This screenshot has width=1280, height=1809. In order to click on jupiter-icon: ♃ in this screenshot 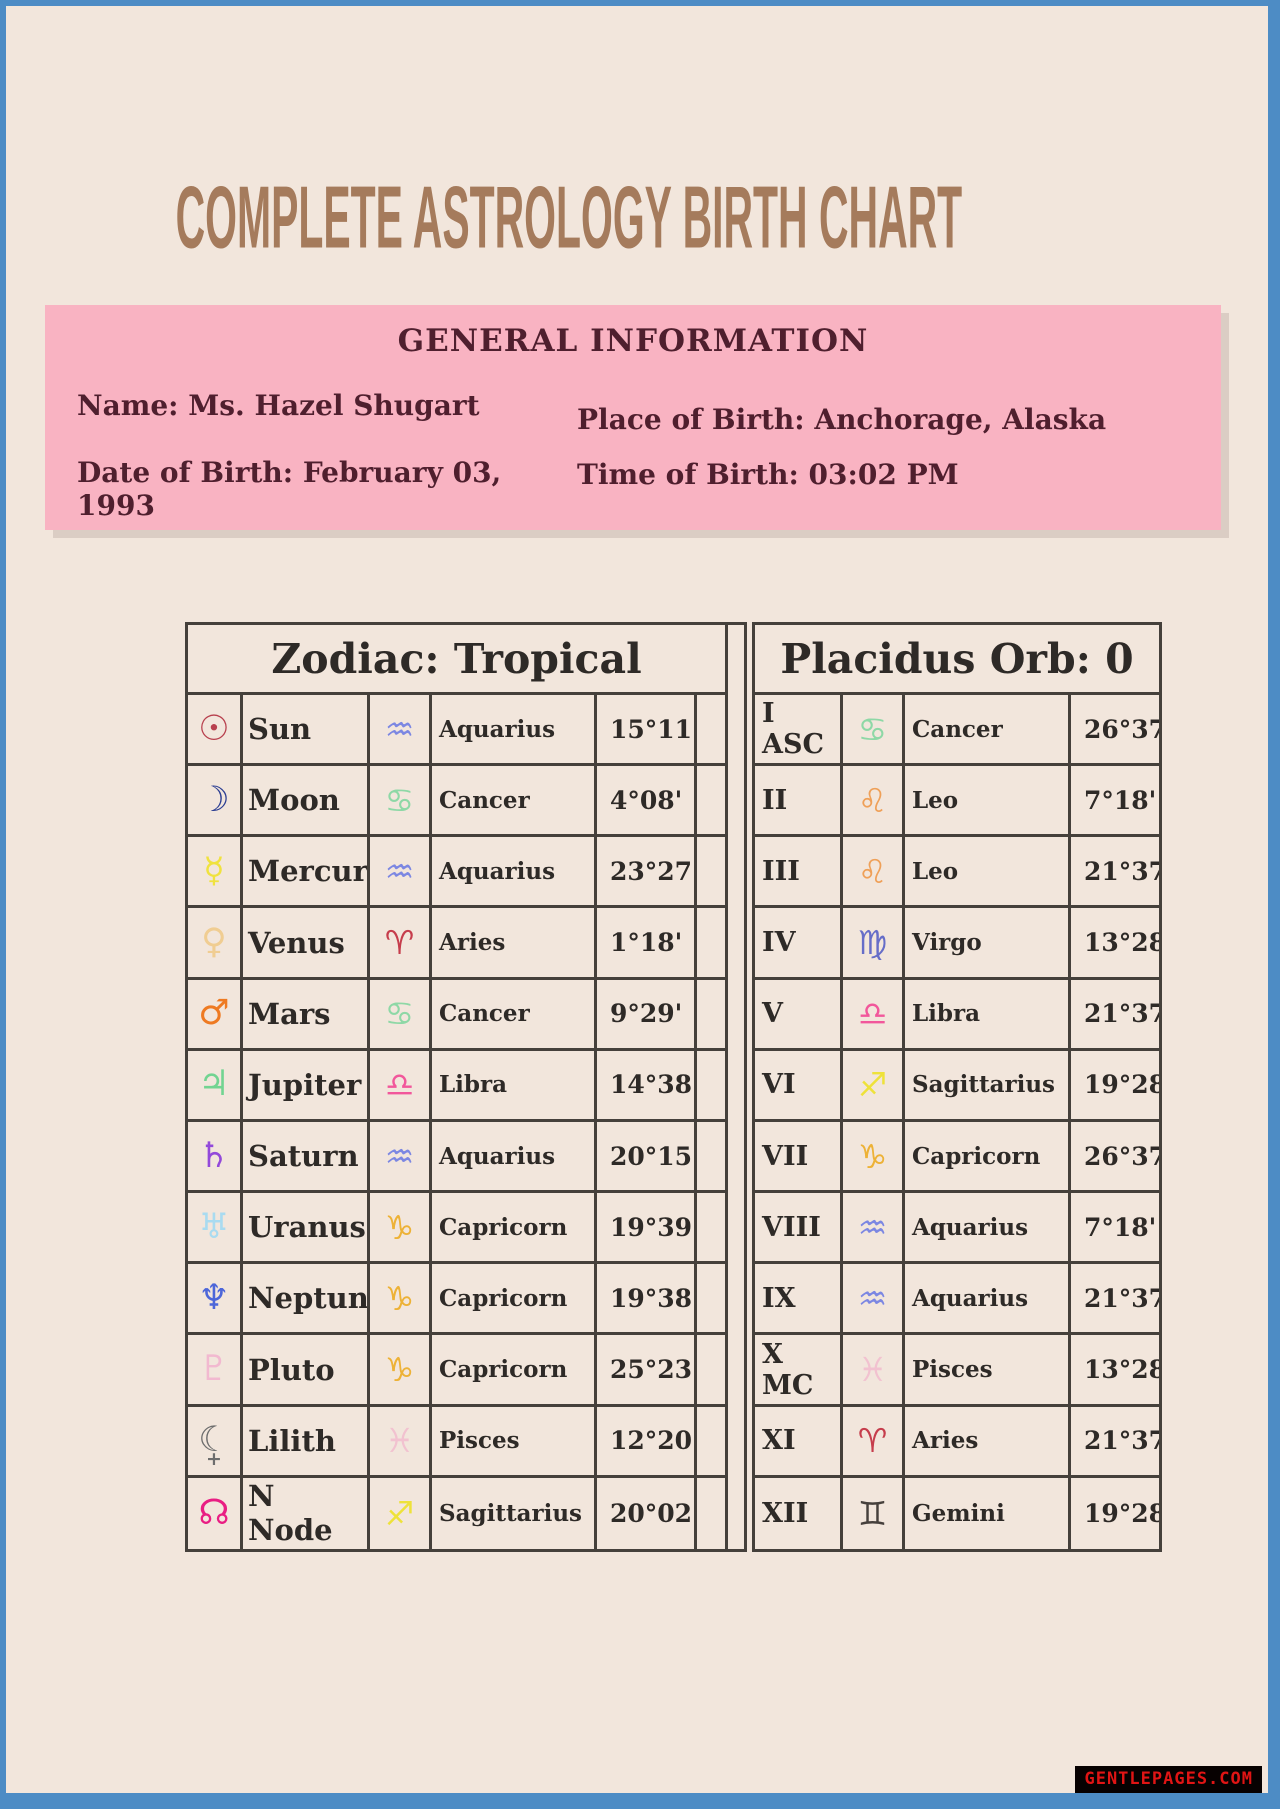, I will do `click(214, 1084)`.